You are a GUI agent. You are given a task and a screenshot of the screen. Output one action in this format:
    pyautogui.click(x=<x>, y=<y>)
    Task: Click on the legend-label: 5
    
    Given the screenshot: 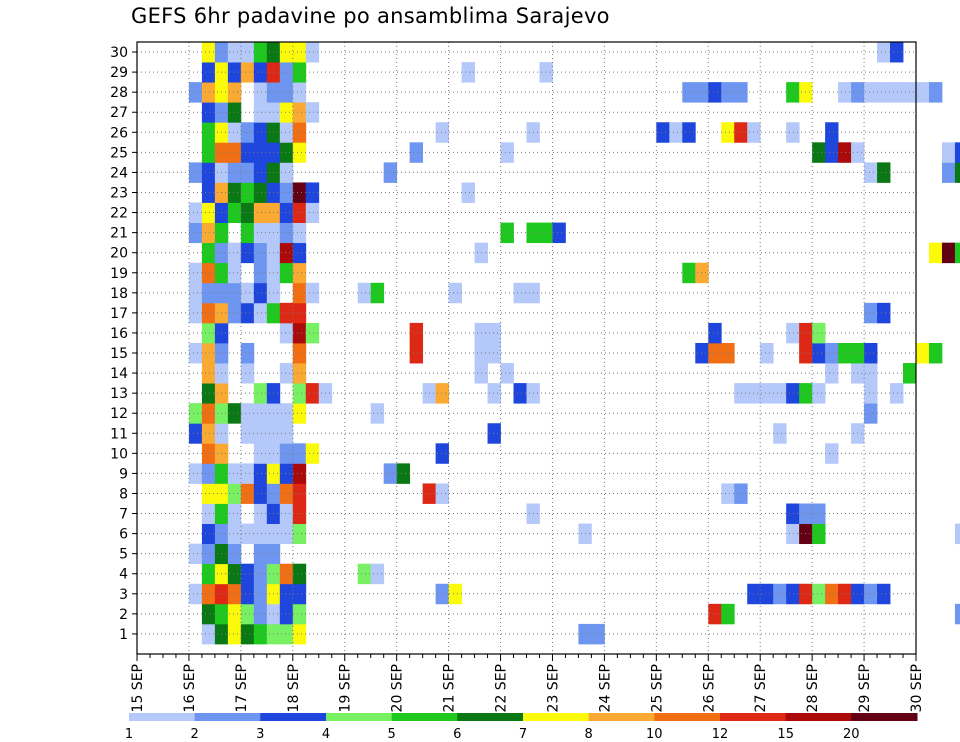 What is the action you would take?
    pyautogui.click(x=392, y=734)
    